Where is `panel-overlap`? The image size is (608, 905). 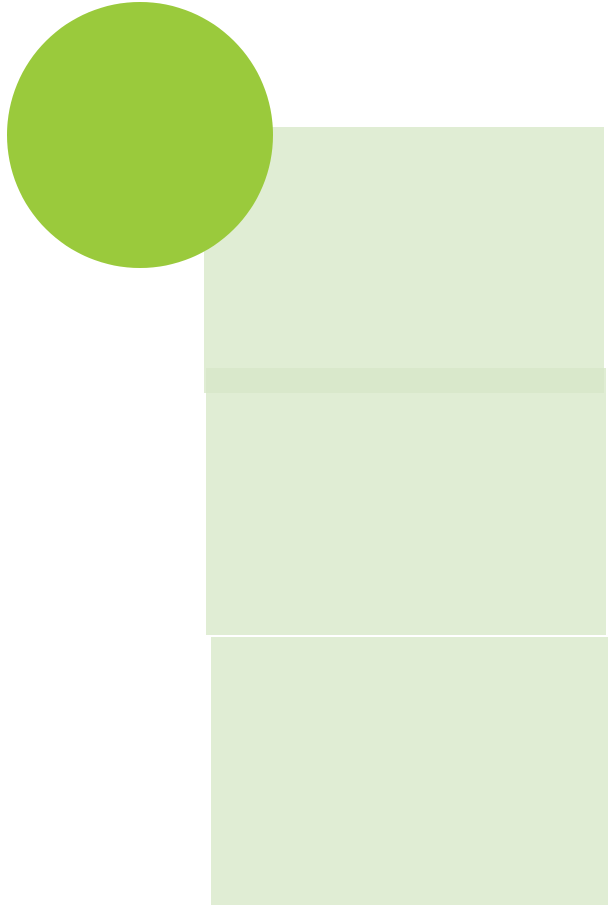 panel-overlap is located at coordinates (405, 380).